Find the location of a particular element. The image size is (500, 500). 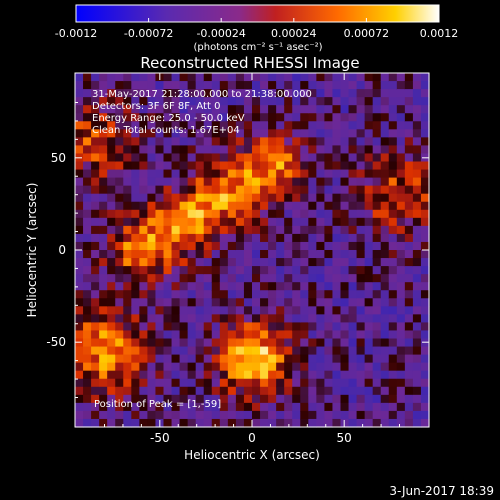

x-tick-label: 0 is located at coordinates (252, 438).